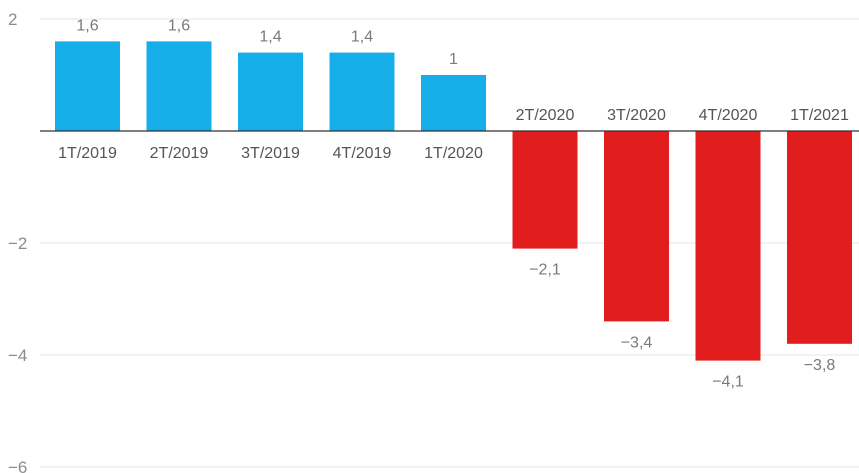 This screenshot has height=473, width=859. Describe the element at coordinates (636, 226) in the screenshot. I see `bar-3t-2020` at that location.